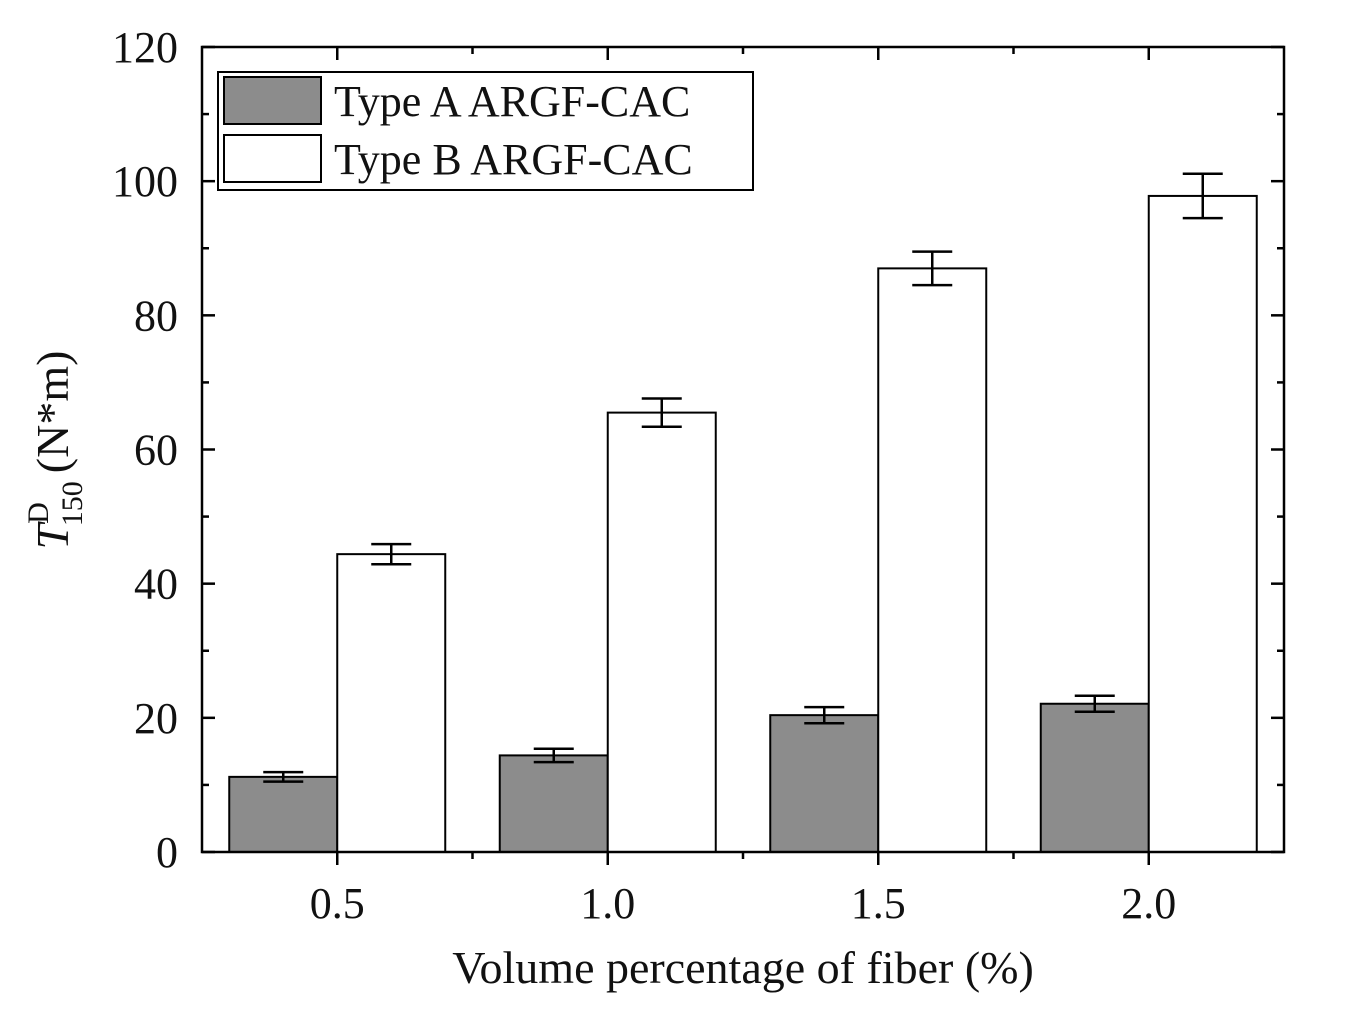 The height and width of the screenshot is (1017, 1354). I want to click on y-axis-title: TD150 (N*m), so click(55, 450).